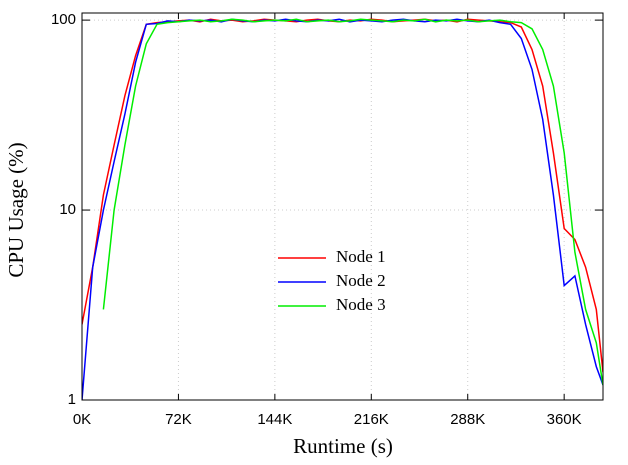 The width and height of the screenshot is (628, 465). I want to click on x-tick-label: 72K, so click(178, 419).